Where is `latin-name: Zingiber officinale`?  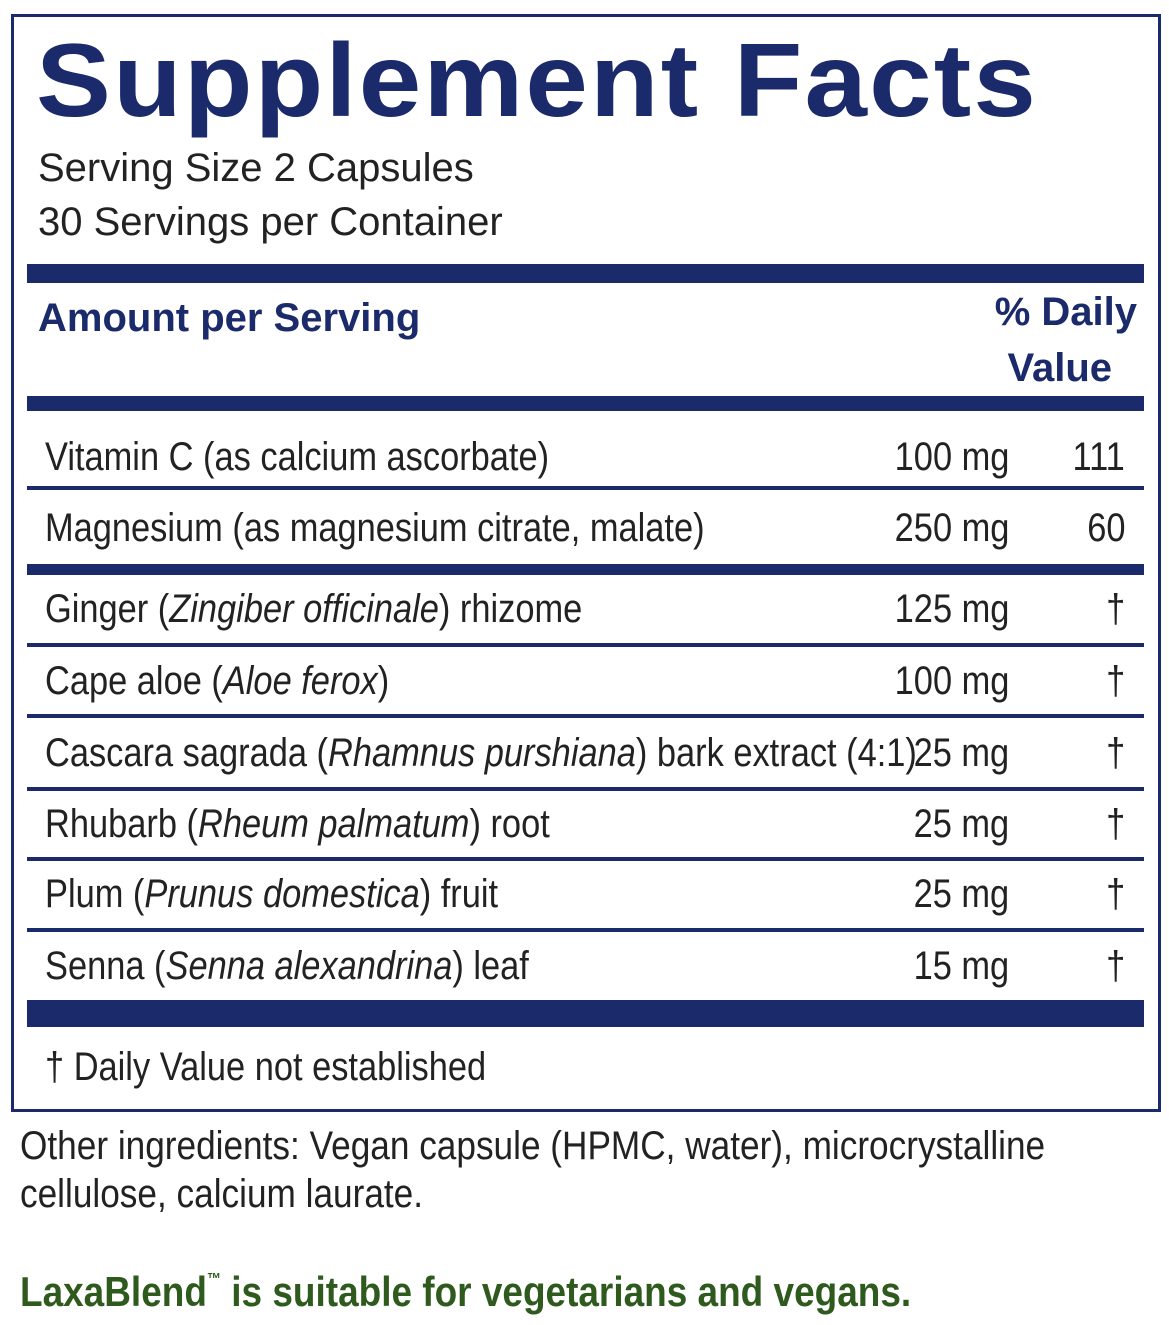
latin-name: Zingiber officinale is located at coordinates (304, 609).